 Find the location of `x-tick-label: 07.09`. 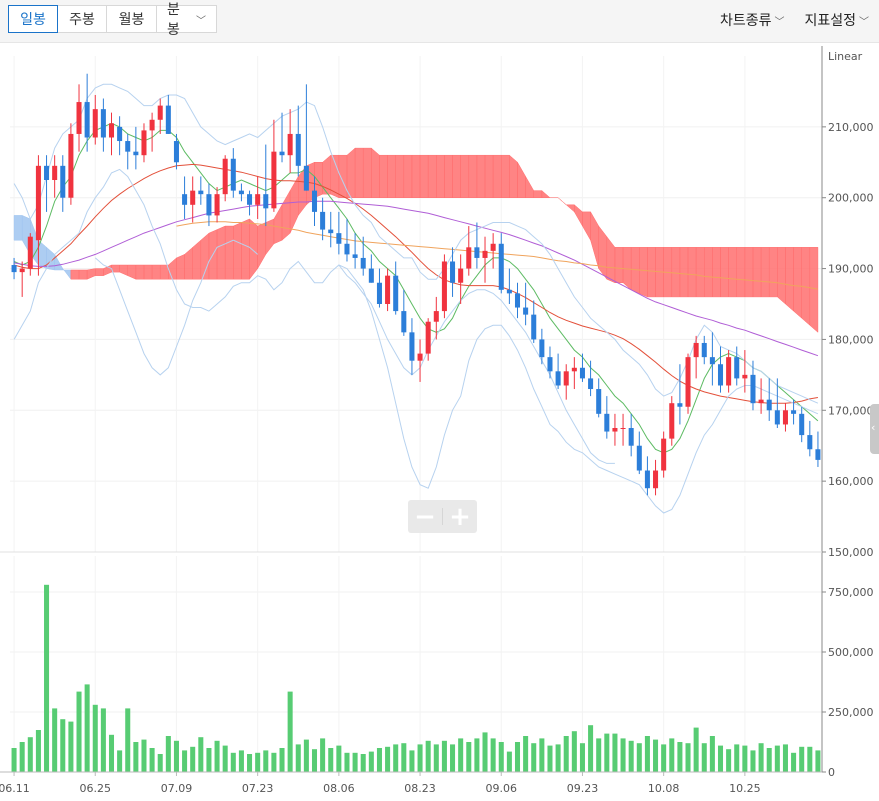

x-tick-label: 07.09 is located at coordinates (177, 788).